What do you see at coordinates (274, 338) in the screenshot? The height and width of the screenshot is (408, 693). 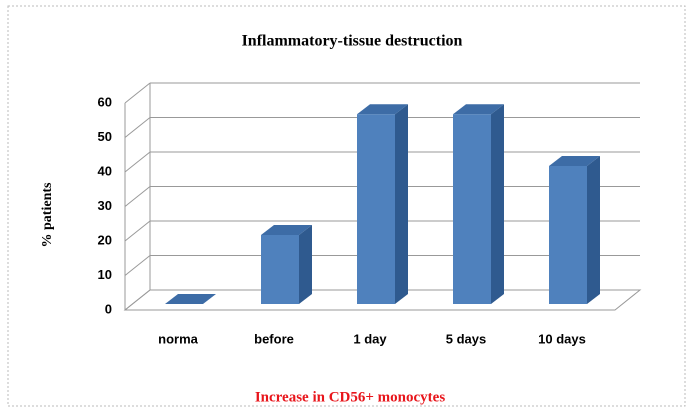 I see `x-tick-label: before` at bounding box center [274, 338].